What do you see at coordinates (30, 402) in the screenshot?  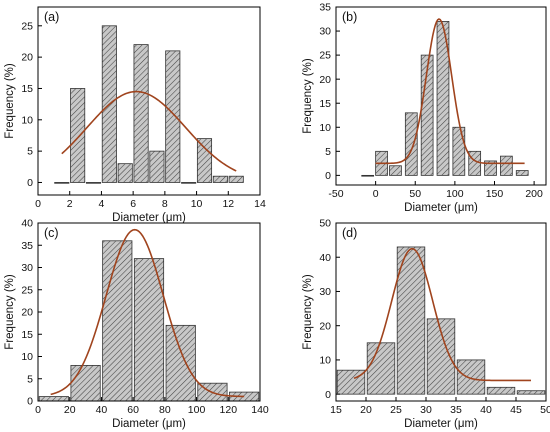 I see `y-tick-label-c-0: 0` at bounding box center [30, 402].